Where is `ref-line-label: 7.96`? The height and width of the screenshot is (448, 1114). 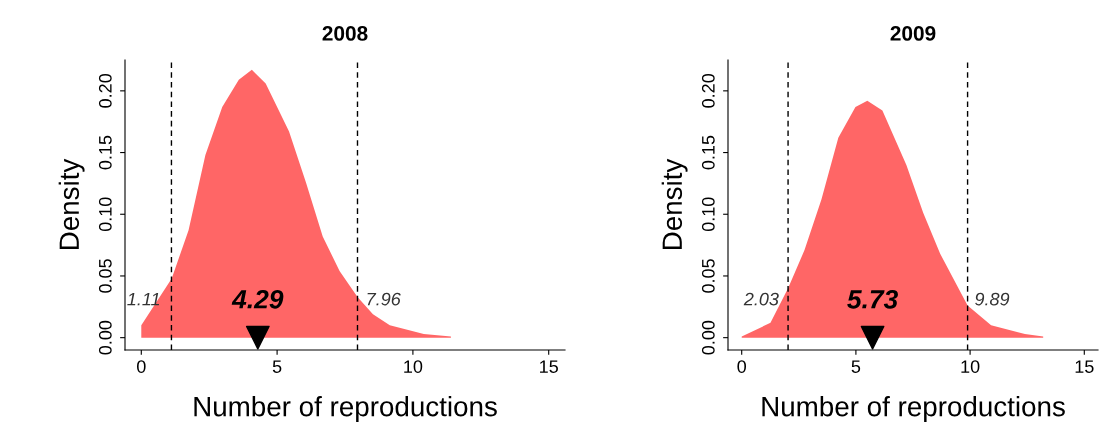
ref-line-label: 7.96 is located at coordinates (384, 299).